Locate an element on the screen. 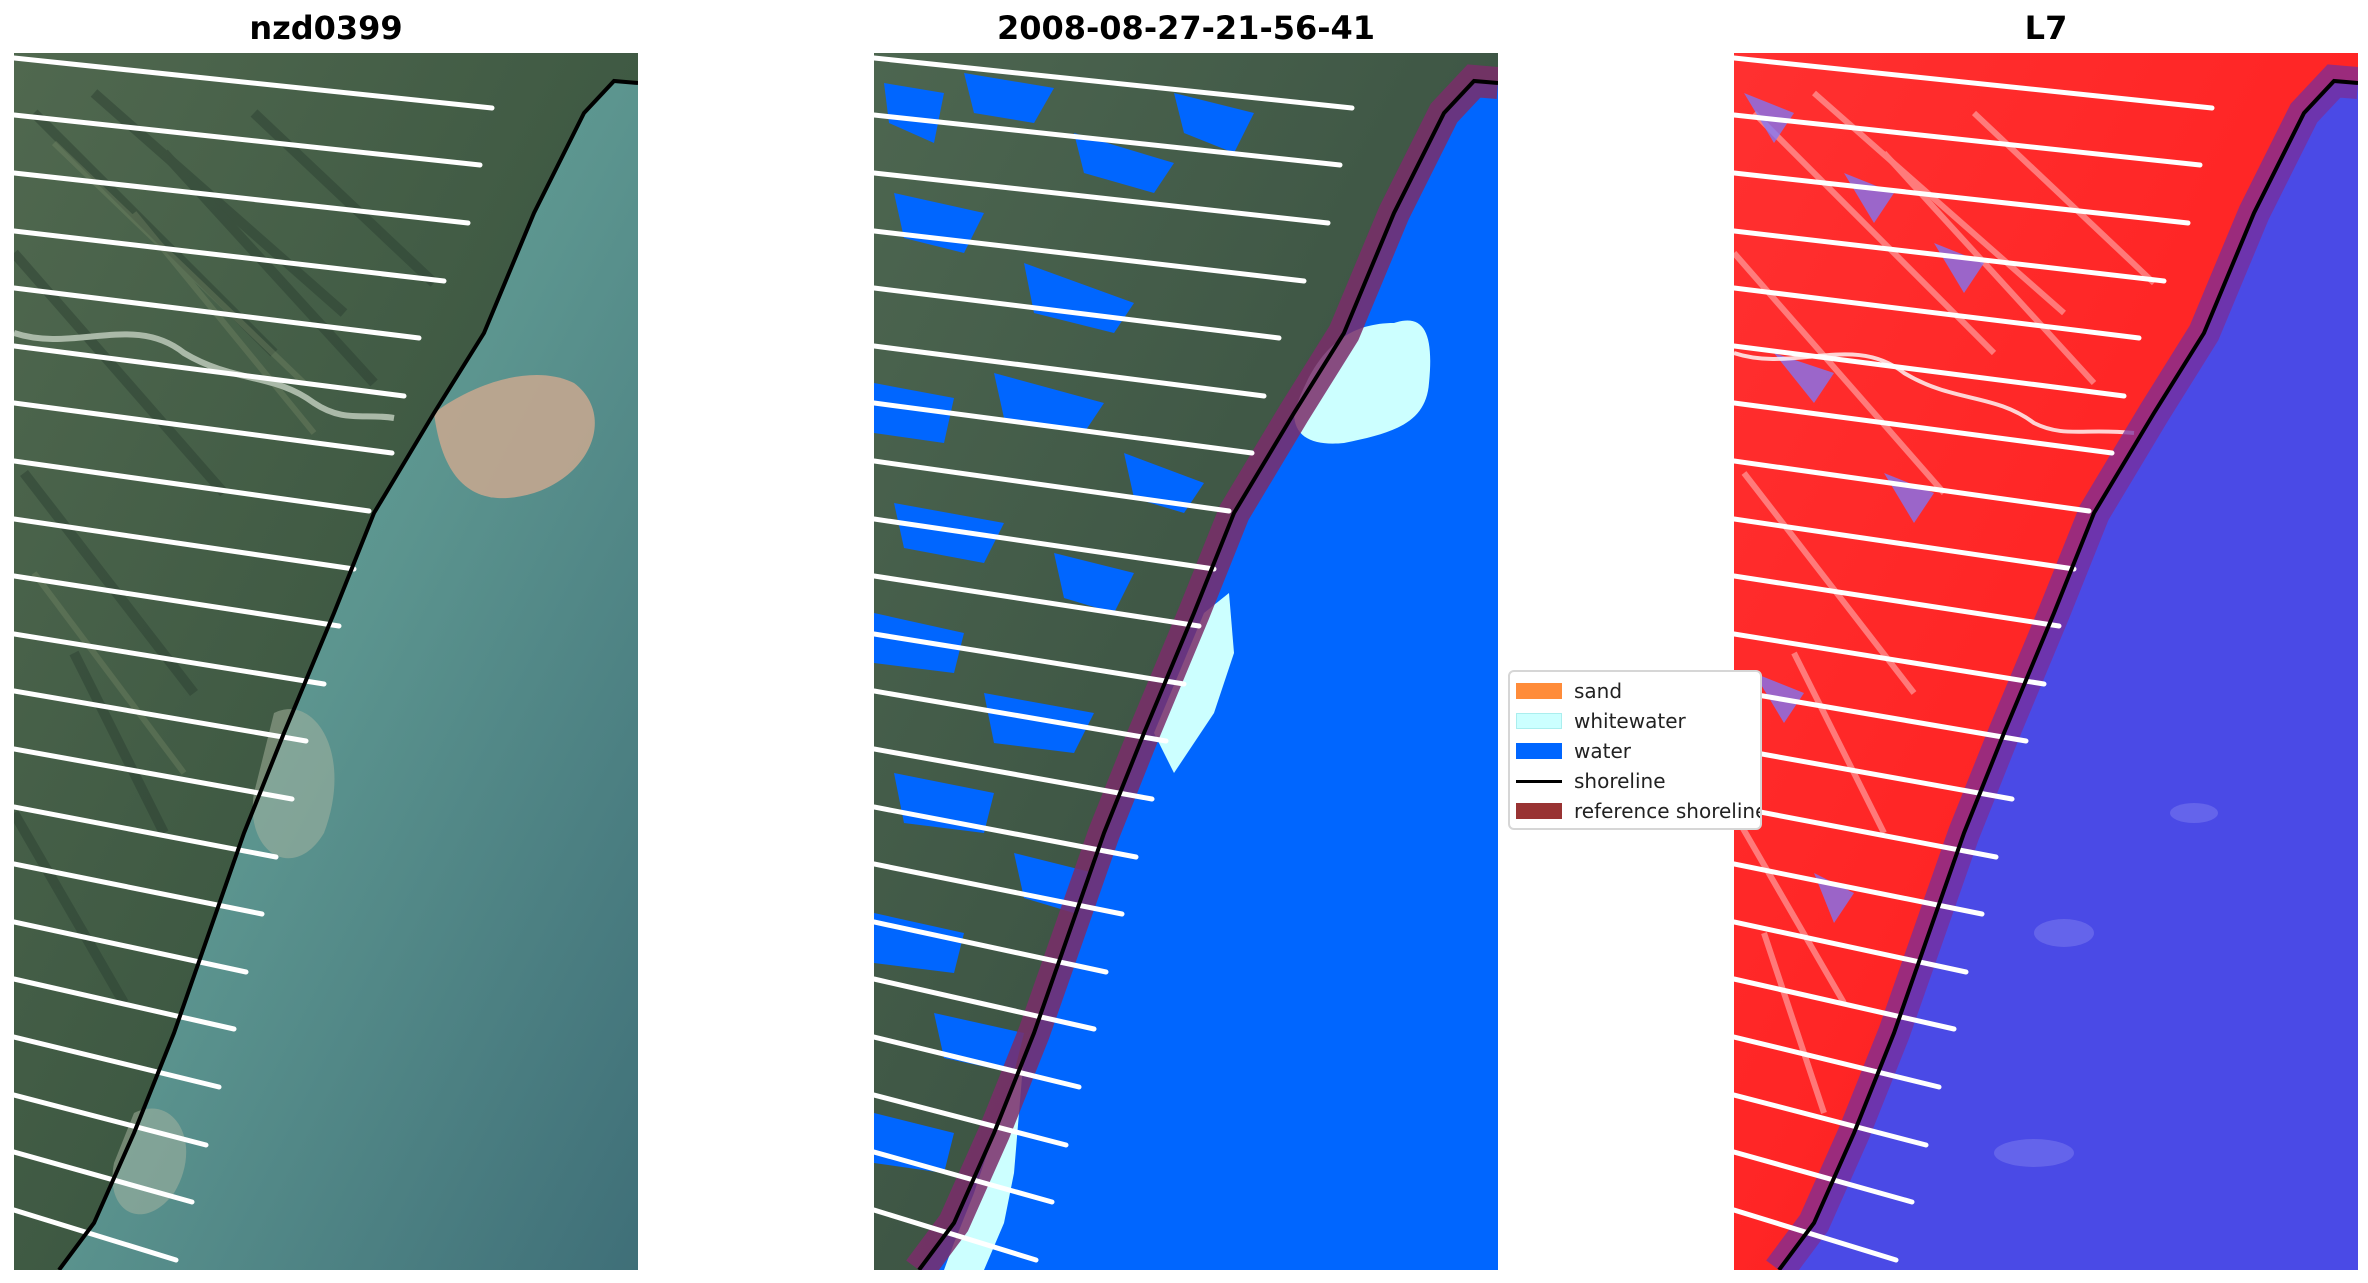  legend-item-shoreline: shoreline is located at coordinates (1635, 780).